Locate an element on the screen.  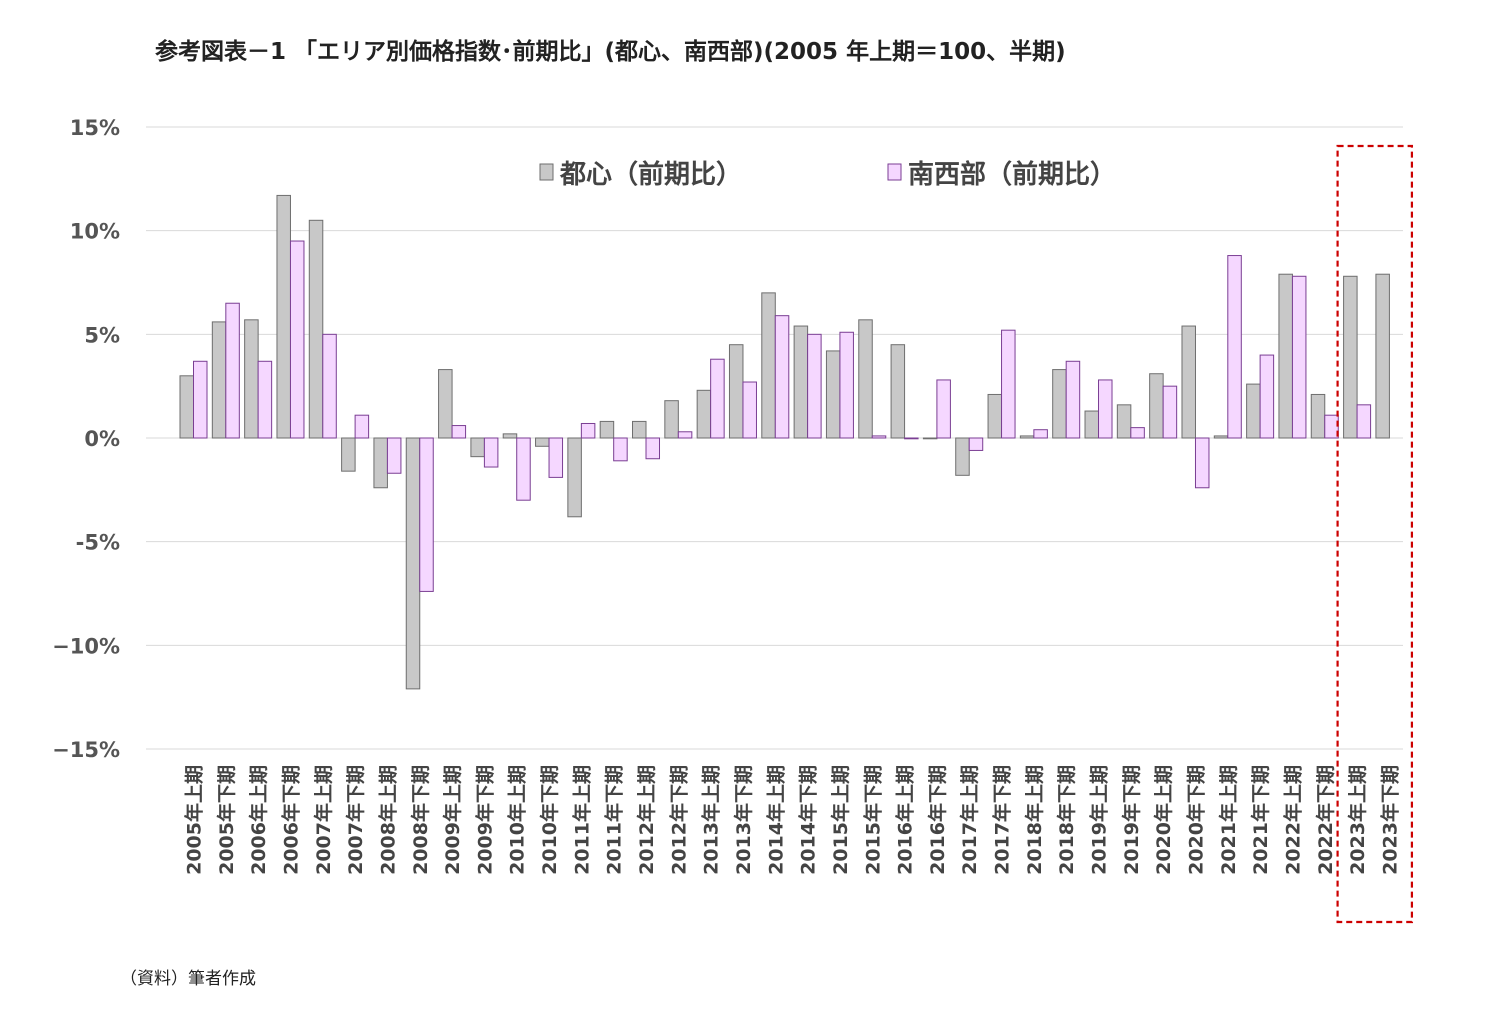
x-tick-label: 2007年上期 is located at coordinates (323, 820).